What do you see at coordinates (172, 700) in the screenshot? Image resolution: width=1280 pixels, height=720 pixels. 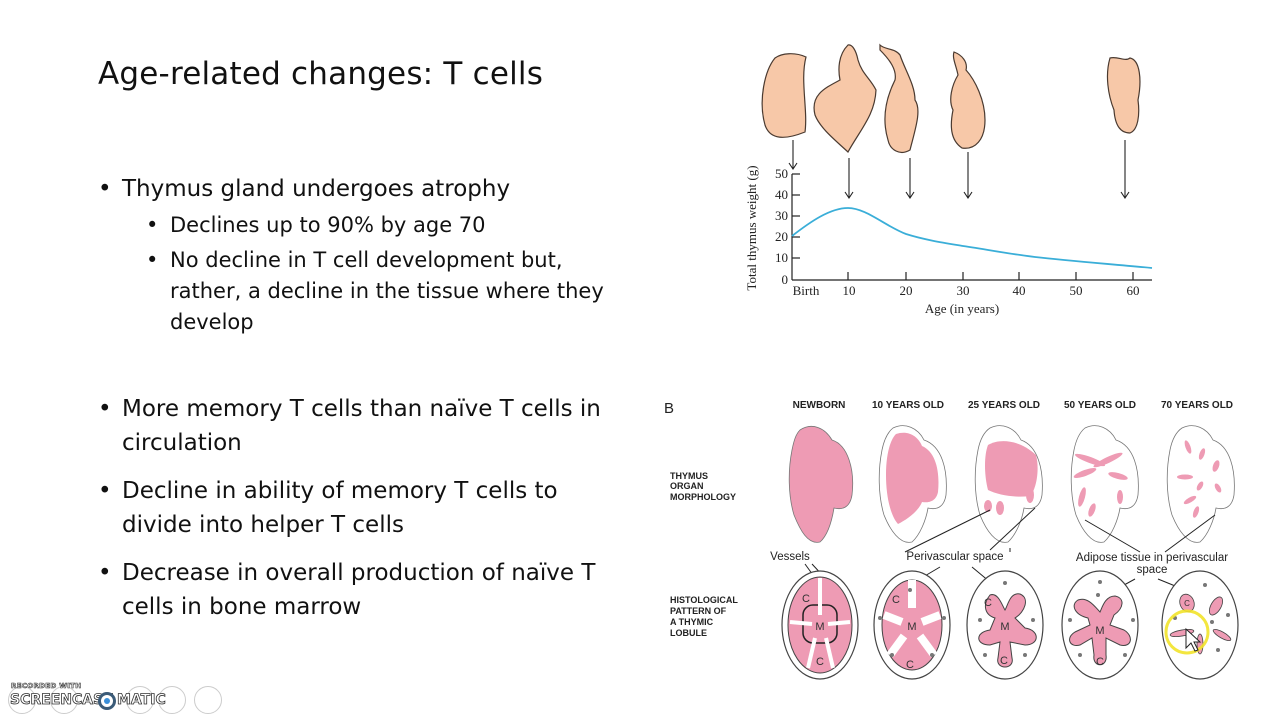 I see `zoom-circle-icon` at bounding box center [172, 700].